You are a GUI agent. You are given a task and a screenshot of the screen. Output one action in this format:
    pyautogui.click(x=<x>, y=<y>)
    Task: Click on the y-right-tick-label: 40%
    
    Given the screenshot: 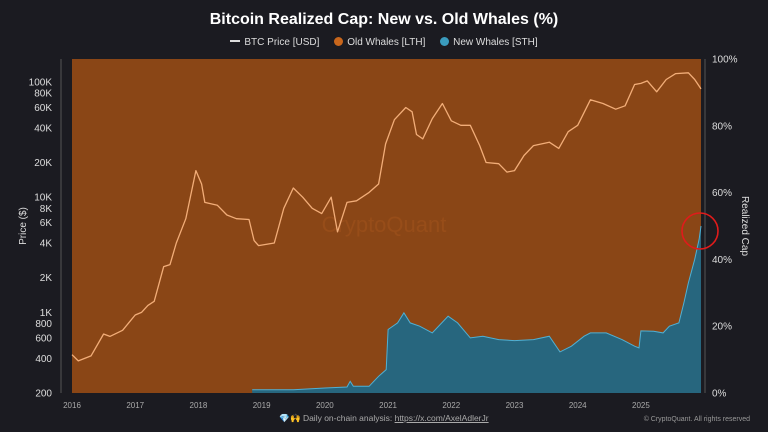 What is the action you would take?
    pyautogui.click(x=722, y=260)
    